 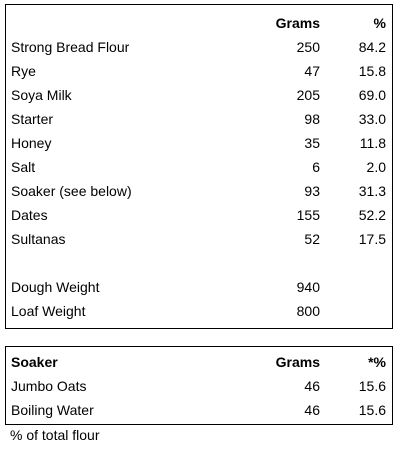 What do you see at coordinates (308, 95) in the screenshot?
I see `ingredient-grams: 205` at bounding box center [308, 95].